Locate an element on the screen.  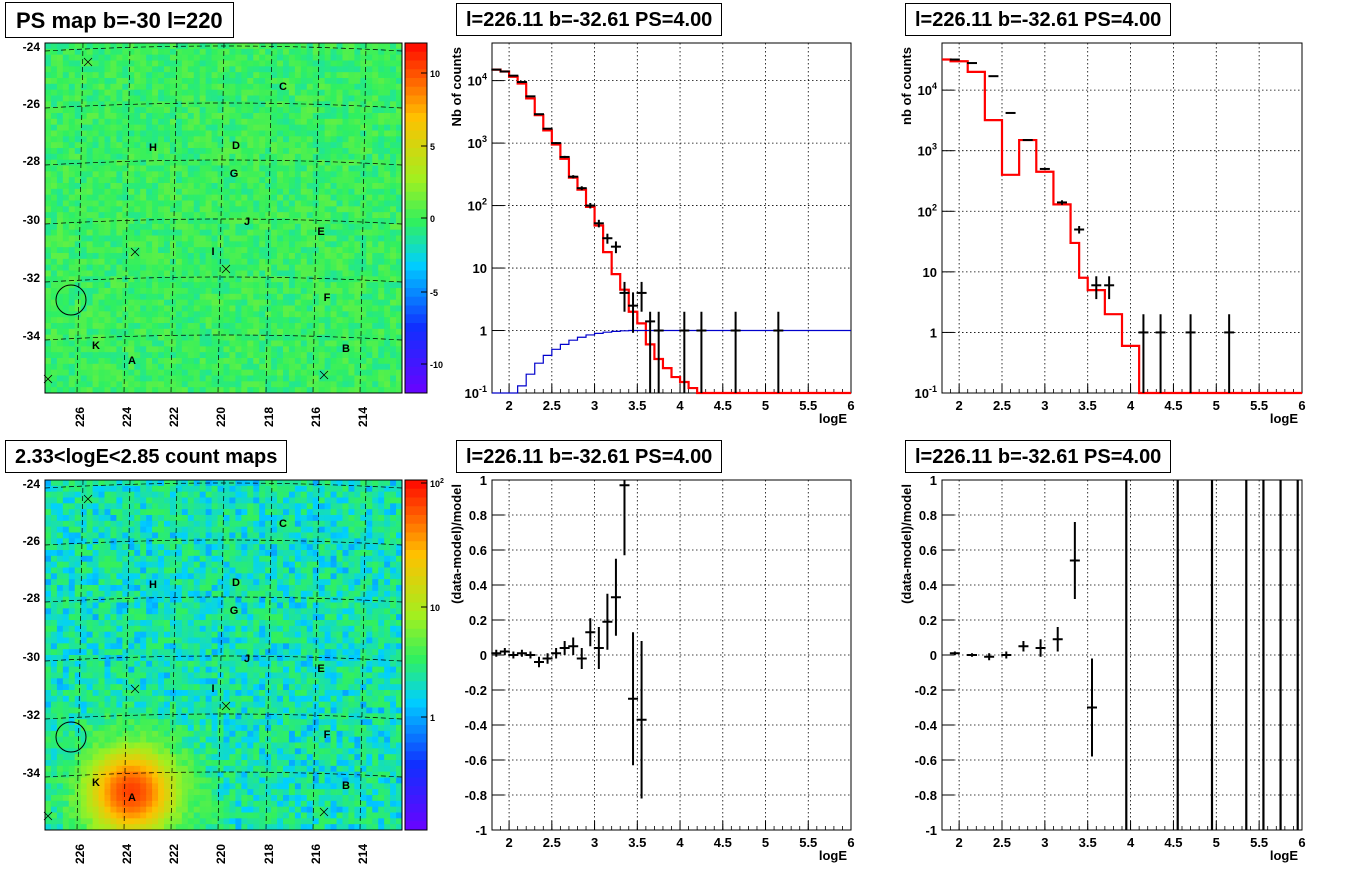
color-bar-step is located at coordinates (416, 389).